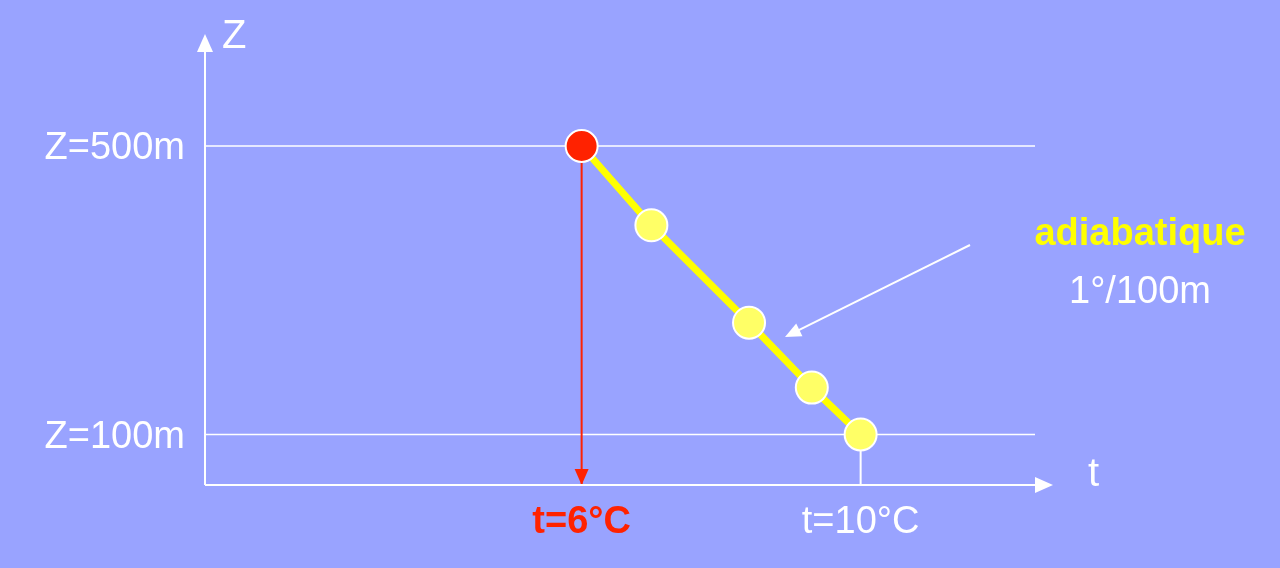 The height and width of the screenshot is (568, 1280). What do you see at coordinates (234, 34) in the screenshot?
I see `y-axis-title: Z` at bounding box center [234, 34].